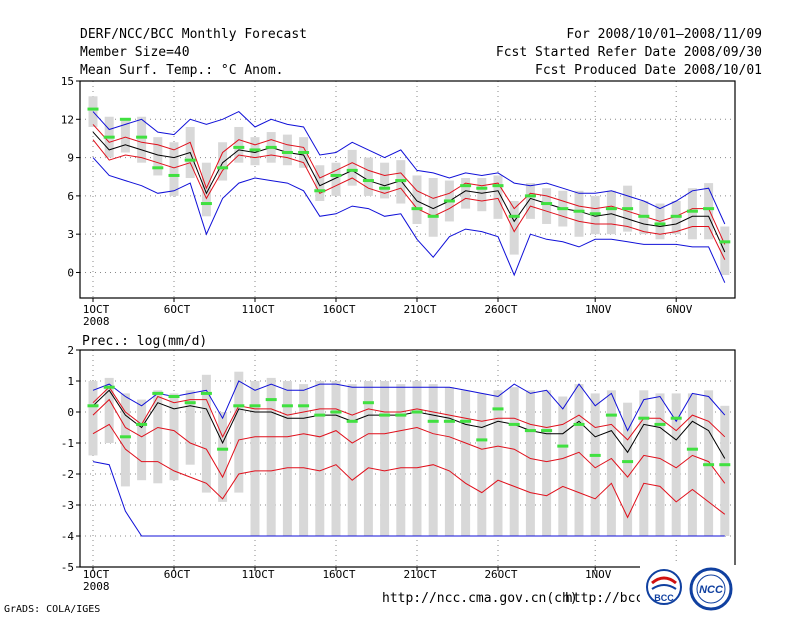  What do you see at coordinates (52, 609) in the screenshot?
I see `grads-credit: GrADS: COLA/IGES` at bounding box center [52, 609].